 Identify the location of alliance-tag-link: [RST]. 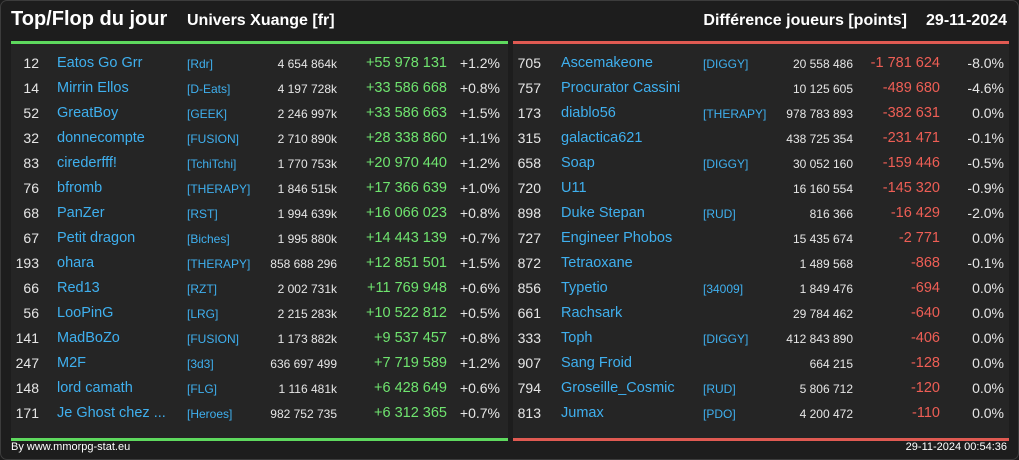
(202, 214).